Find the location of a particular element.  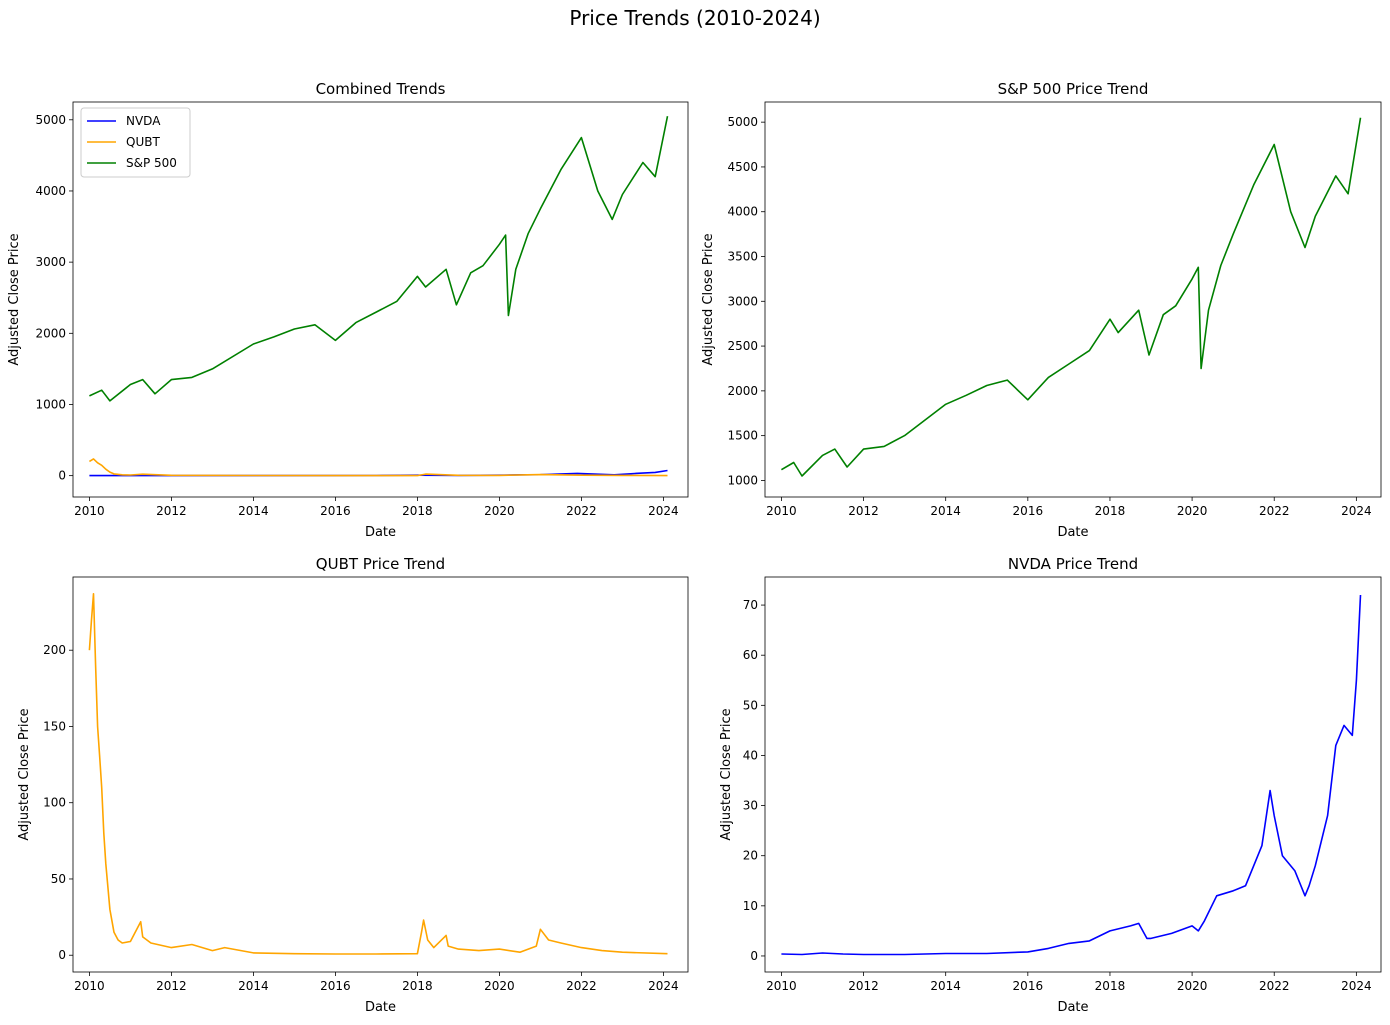

y-tick-label: 100 is located at coordinates (54, 803).